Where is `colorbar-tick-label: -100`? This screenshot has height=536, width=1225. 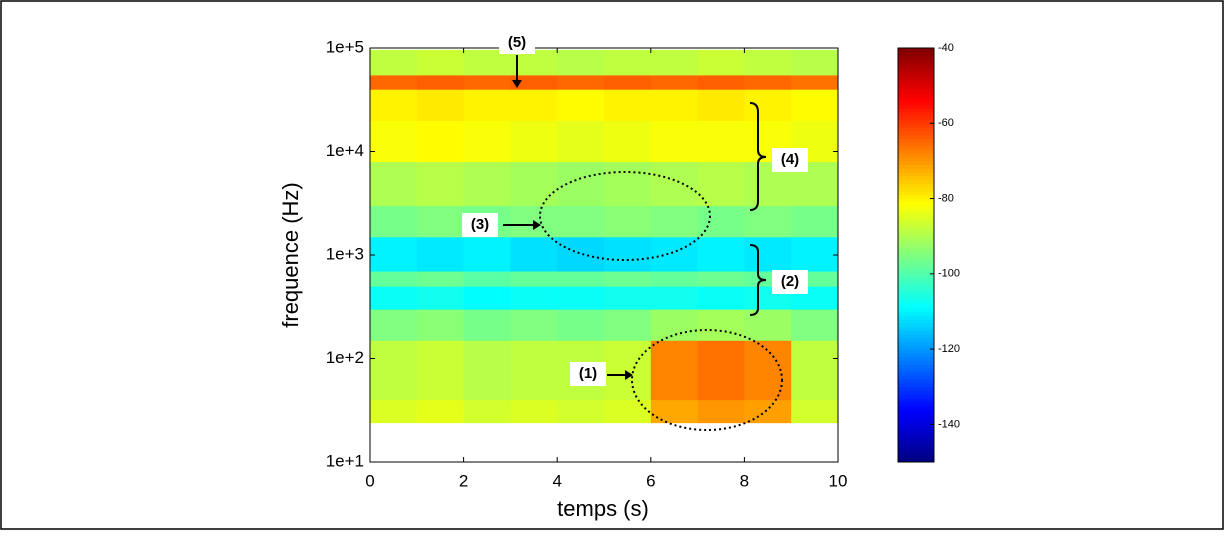 colorbar-tick-label: -100 is located at coordinates (949, 274).